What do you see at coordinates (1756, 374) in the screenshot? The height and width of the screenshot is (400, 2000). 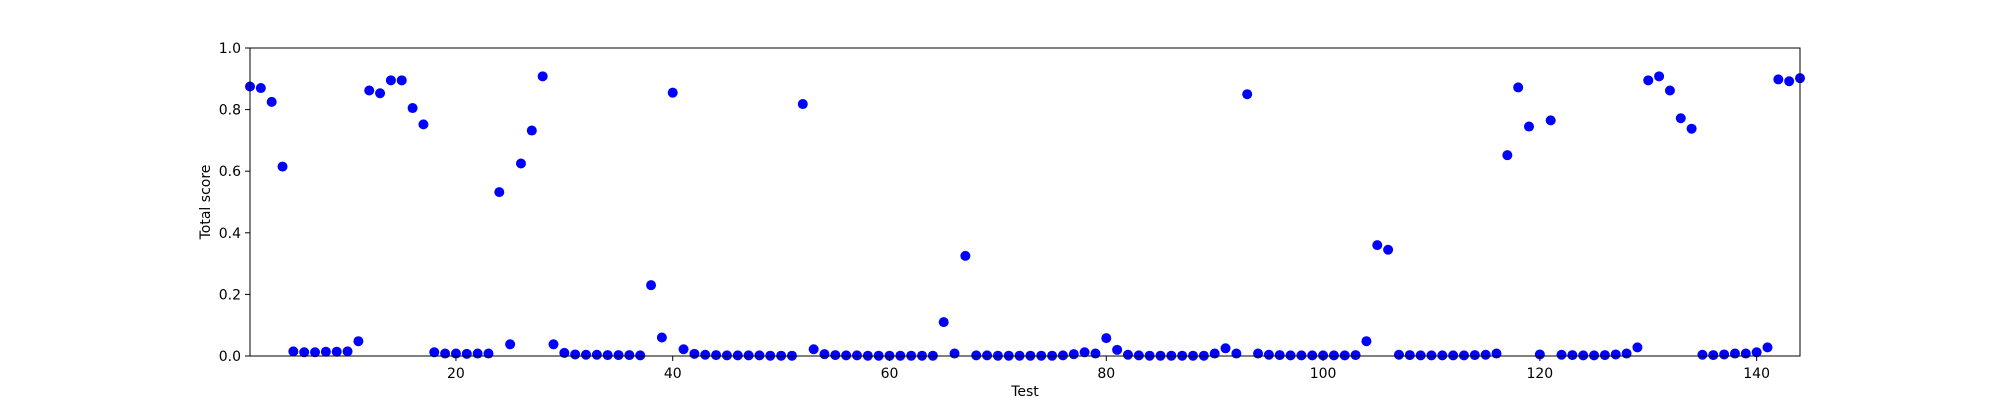 I see `x-tick-label: 140` at bounding box center [1756, 374].